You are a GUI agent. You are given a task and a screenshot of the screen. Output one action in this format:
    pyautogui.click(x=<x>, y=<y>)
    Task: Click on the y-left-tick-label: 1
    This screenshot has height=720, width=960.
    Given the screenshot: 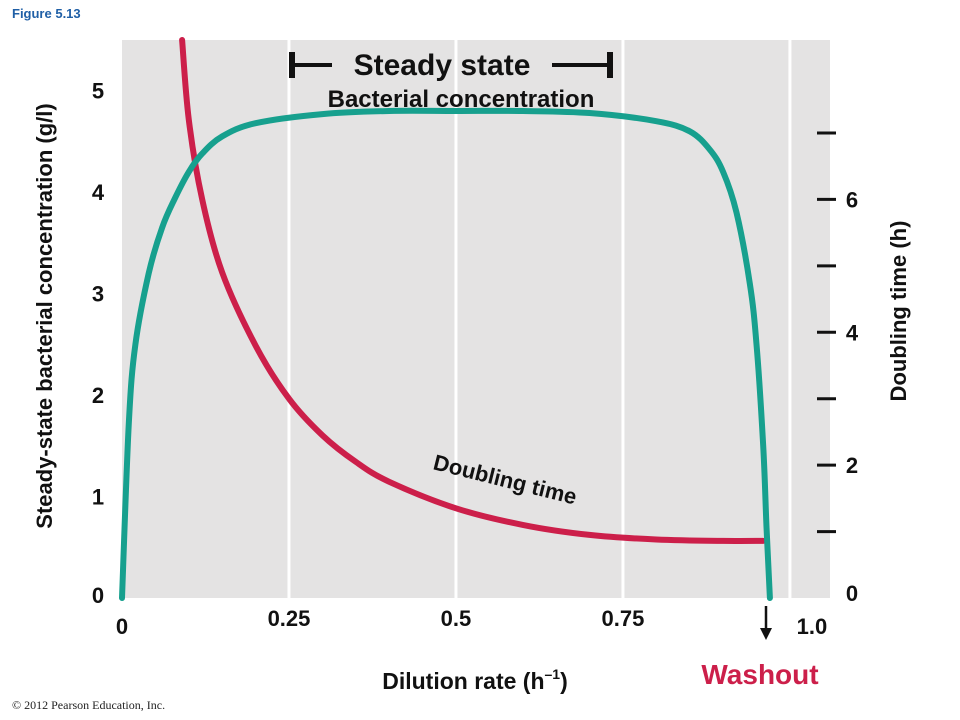 What is the action you would take?
    pyautogui.click(x=98, y=497)
    